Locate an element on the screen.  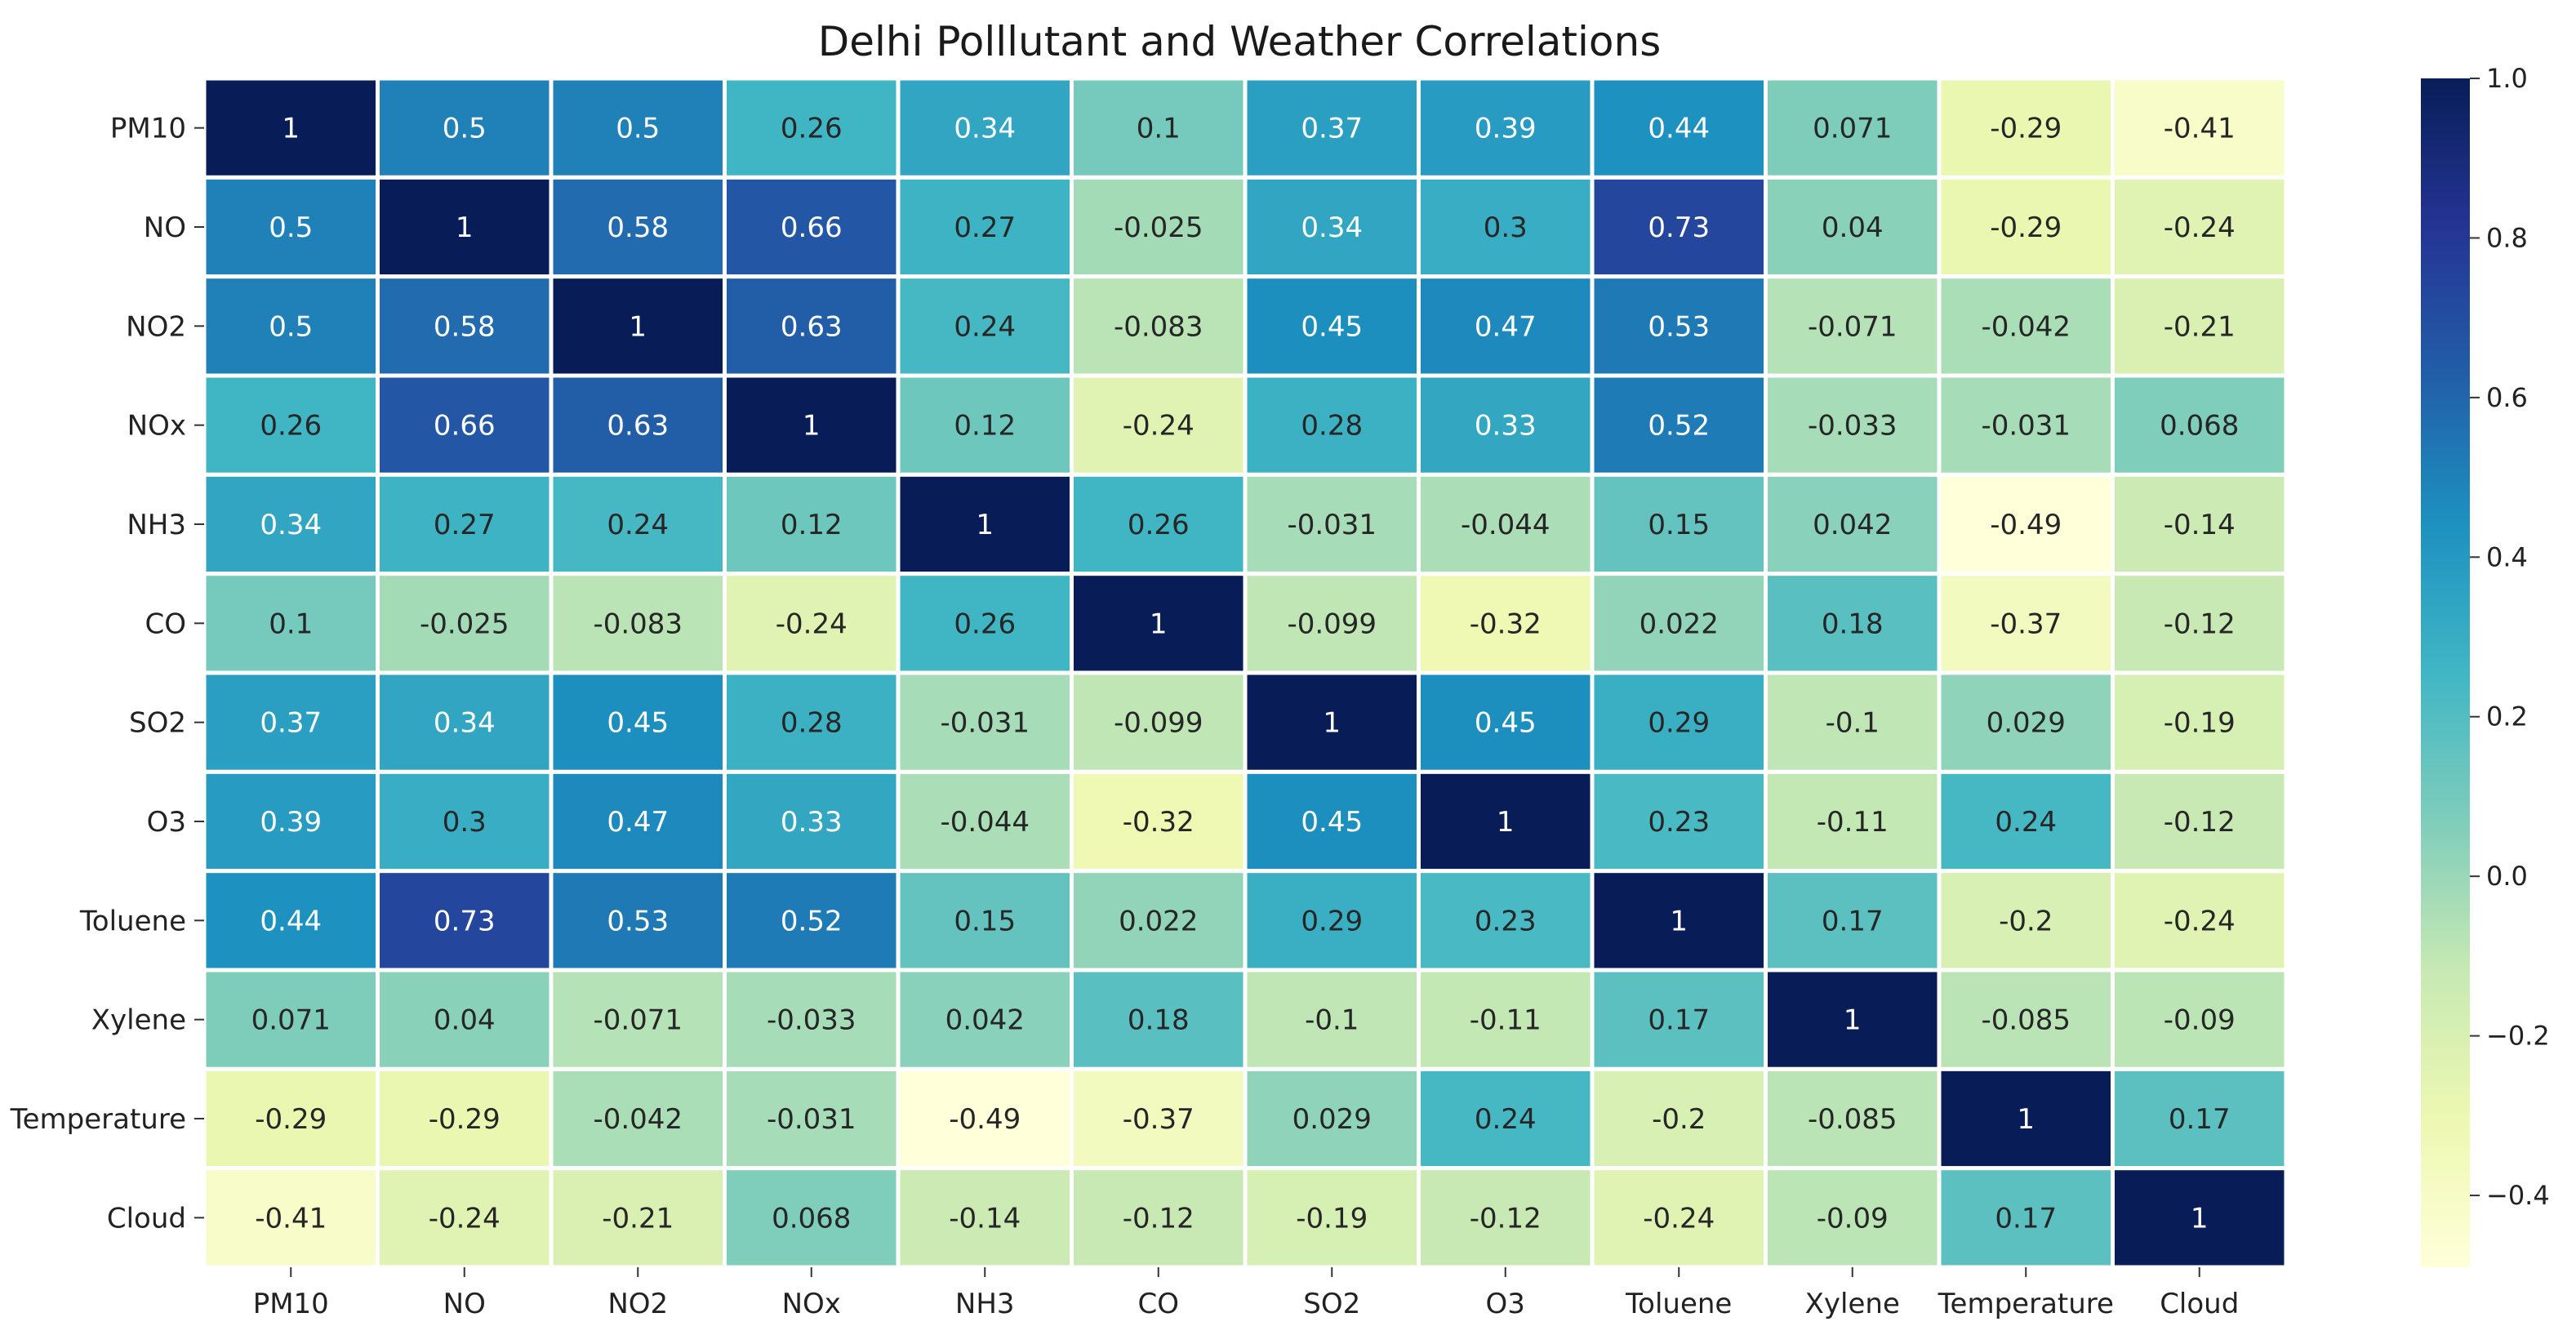
cell-value-nh3-no2: 0.24 is located at coordinates (638, 525).